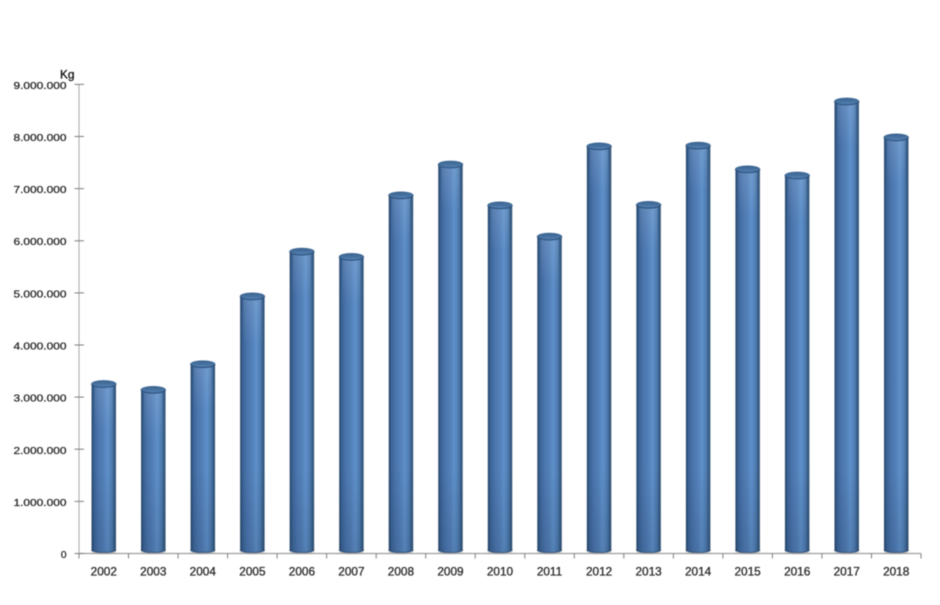  I want to click on svg-text: 2009, so click(450, 572).